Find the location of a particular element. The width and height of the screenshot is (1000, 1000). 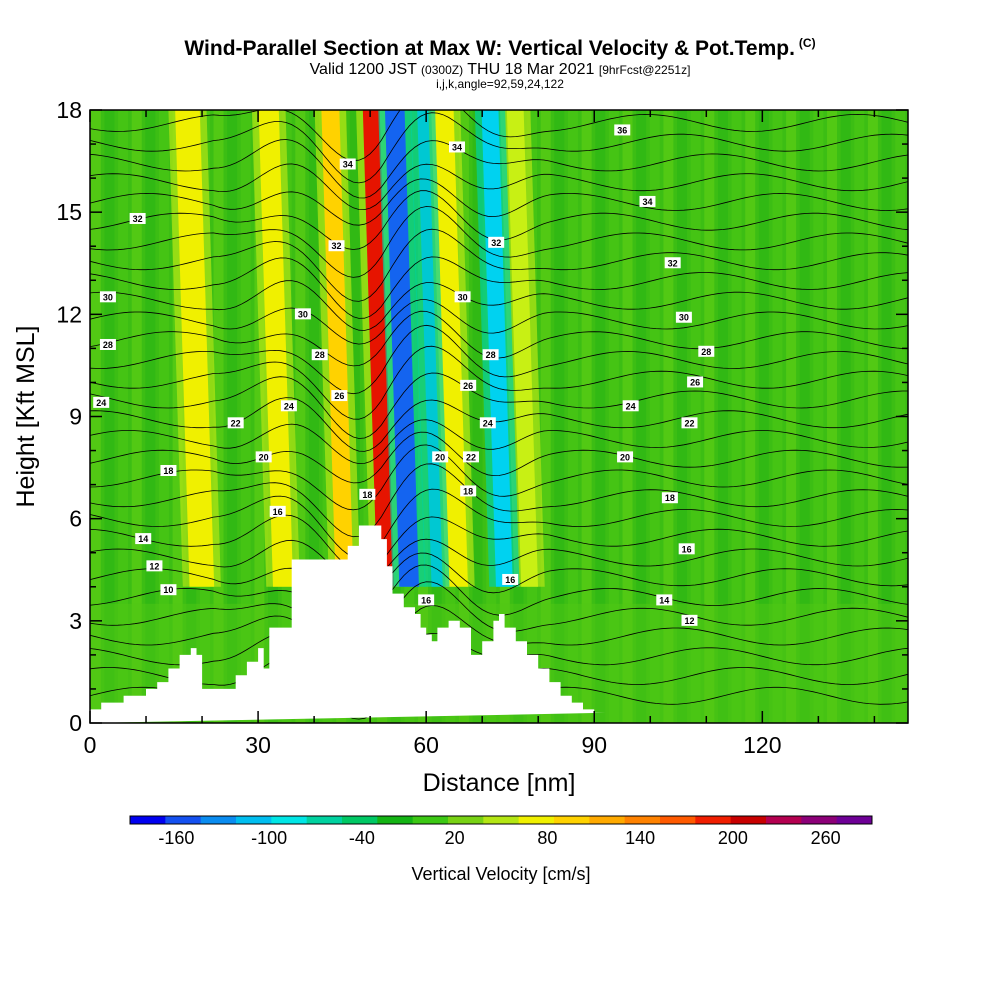

colorbar-frame is located at coordinates (501, 820).